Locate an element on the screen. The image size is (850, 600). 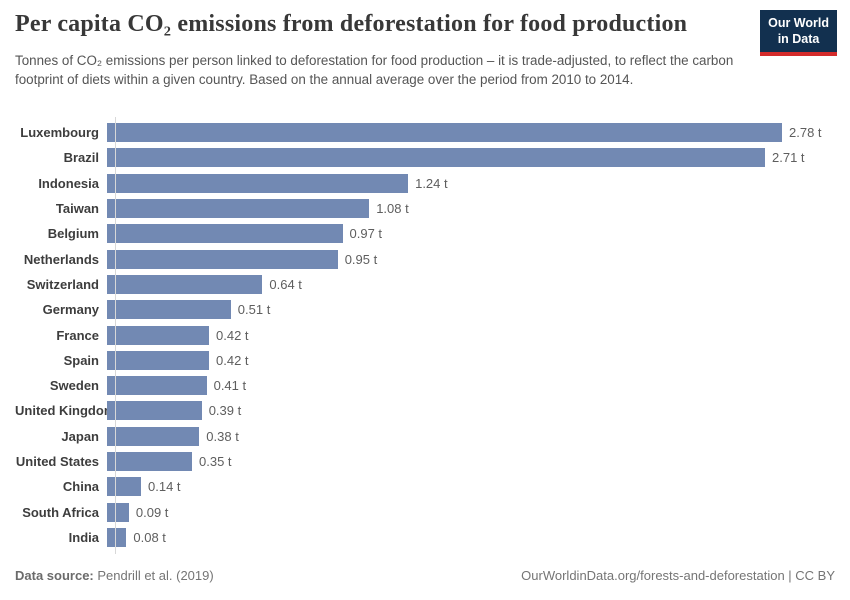
country-label: India is located at coordinates (83, 537).